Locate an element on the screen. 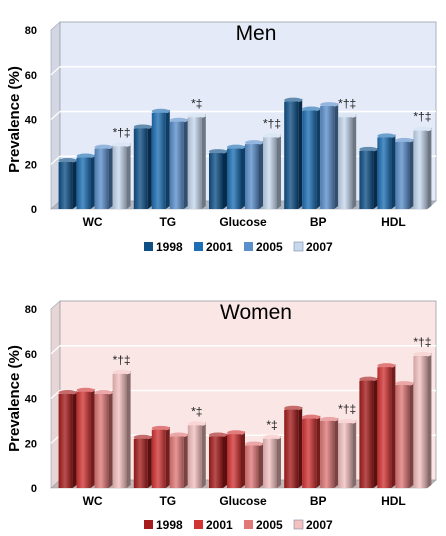 The image size is (446, 536). bar-hdl-2007 is located at coordinates (422, 419).